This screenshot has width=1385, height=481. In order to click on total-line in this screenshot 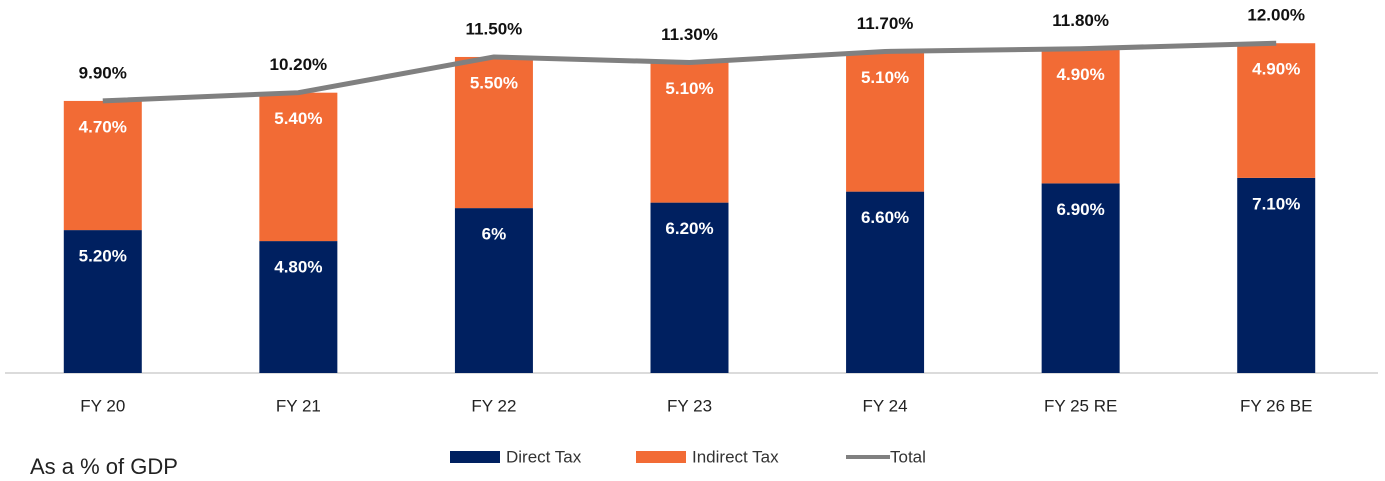, I will do `click(689, 72)`.